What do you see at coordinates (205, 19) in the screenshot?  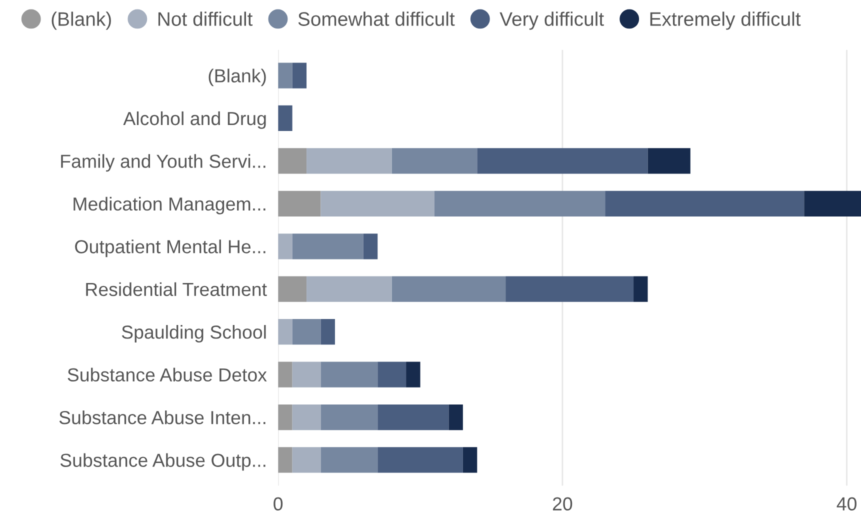 I see `legend-label: Not difficult` at bounding box center [205, 19].